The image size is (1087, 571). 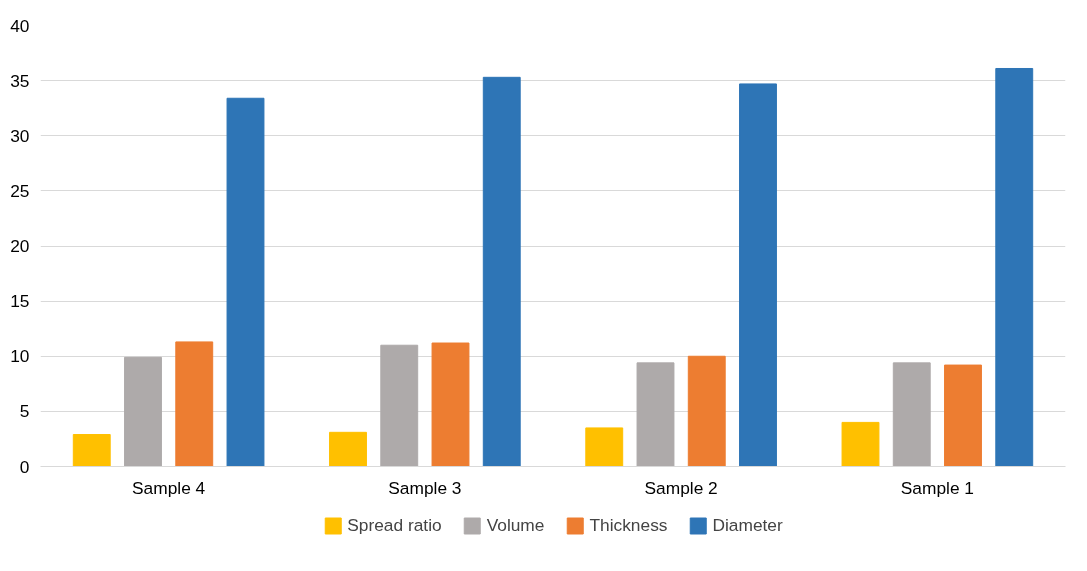 What do you see at coordinates (169, 487) in the screenshot?
I see `x-tick-label: Sample 4` at bounding box center [169, 487].